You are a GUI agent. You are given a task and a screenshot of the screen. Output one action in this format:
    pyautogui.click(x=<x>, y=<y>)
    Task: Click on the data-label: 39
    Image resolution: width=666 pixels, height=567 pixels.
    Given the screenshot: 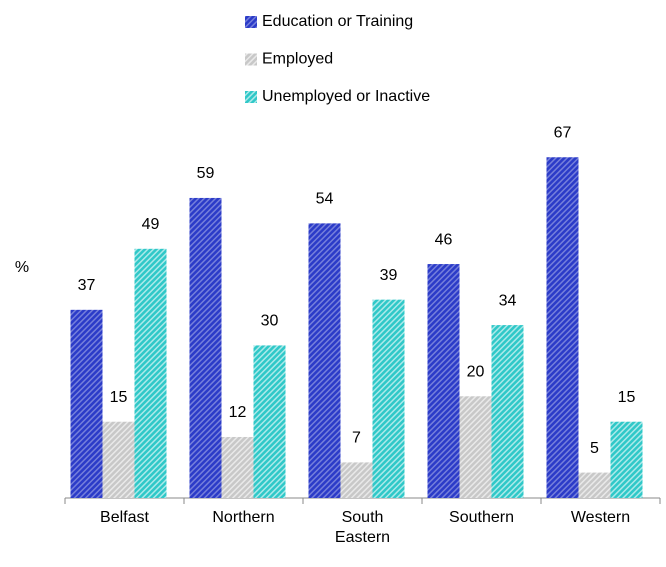 What is the action you would take?
    pyautogui.click(x=389, y=275)
    